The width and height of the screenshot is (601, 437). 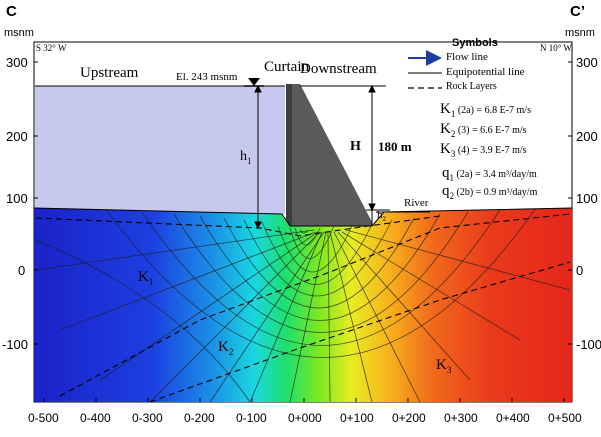 What do you see at coordinates (254, 82) in the screenshot?
I see `water-level-marker-icon` at bounding box center [254, 82].